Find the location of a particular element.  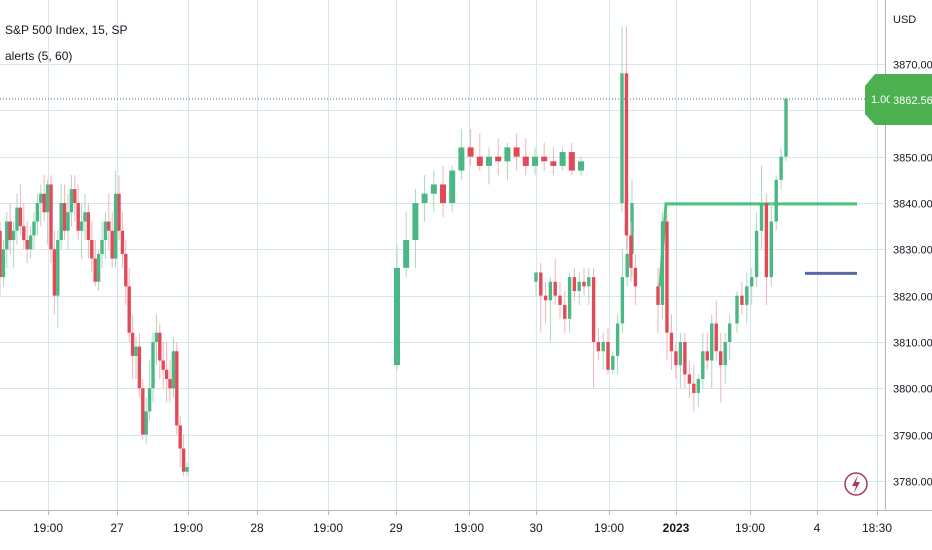

last-price-tag: 1.00 3862.56 is located at coordinates (898, 99).